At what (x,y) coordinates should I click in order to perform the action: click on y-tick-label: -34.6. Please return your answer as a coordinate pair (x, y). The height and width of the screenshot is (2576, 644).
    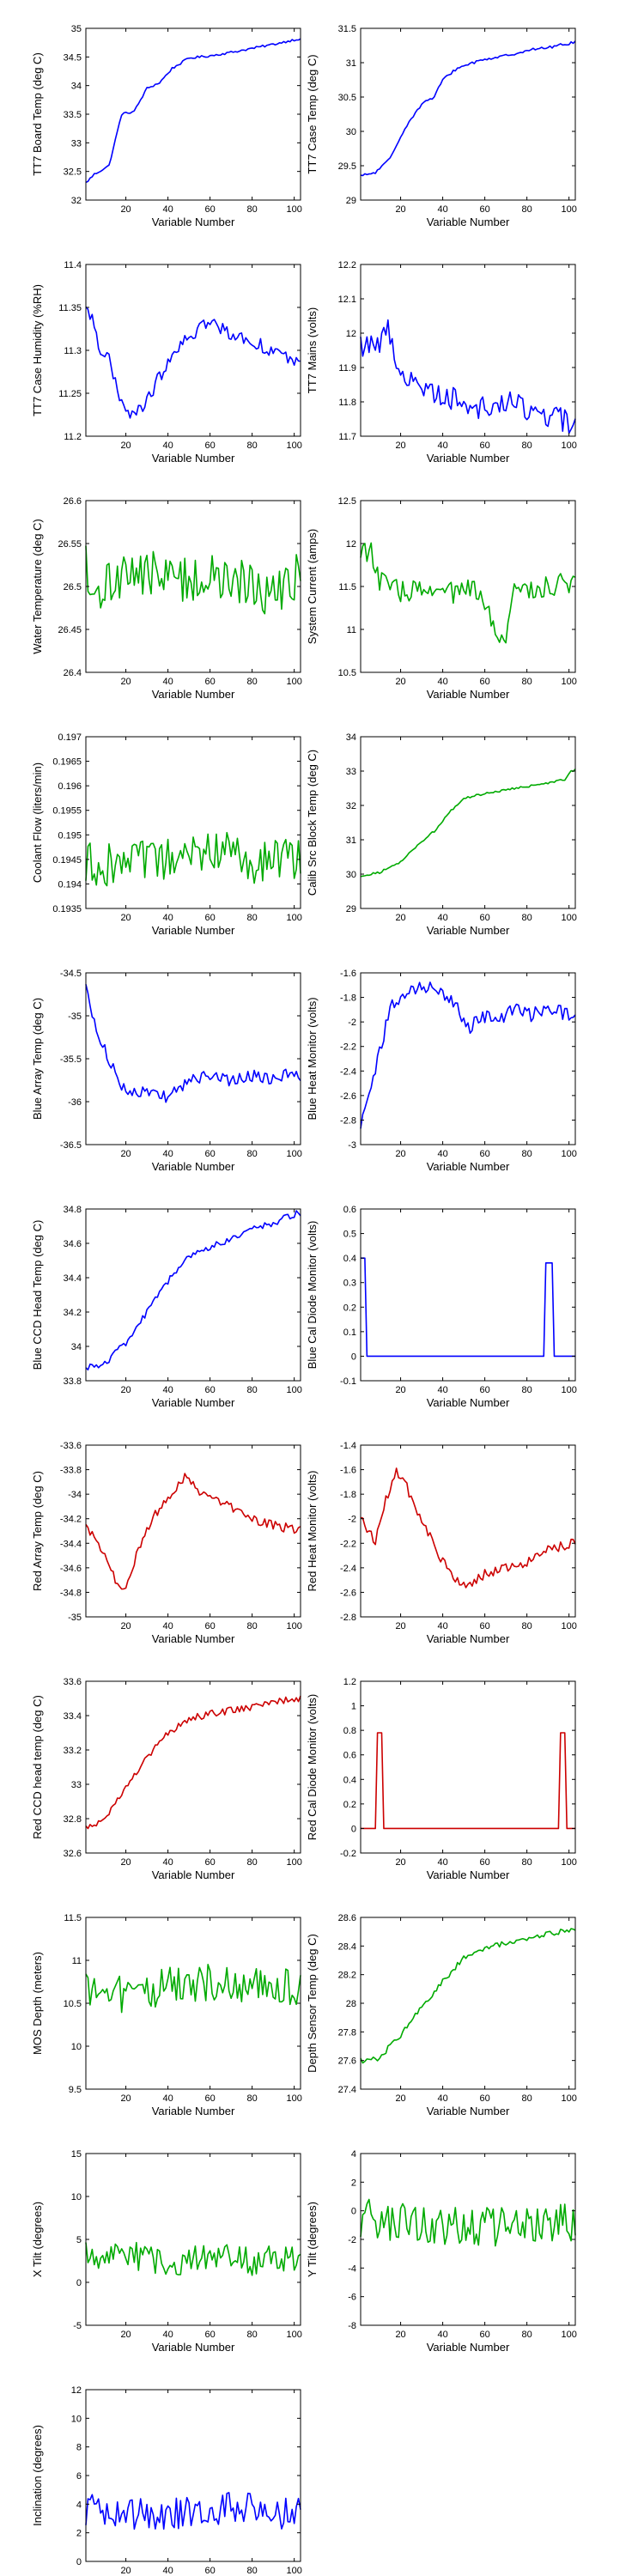
    Looking at the image, I should click on (71, 1569).